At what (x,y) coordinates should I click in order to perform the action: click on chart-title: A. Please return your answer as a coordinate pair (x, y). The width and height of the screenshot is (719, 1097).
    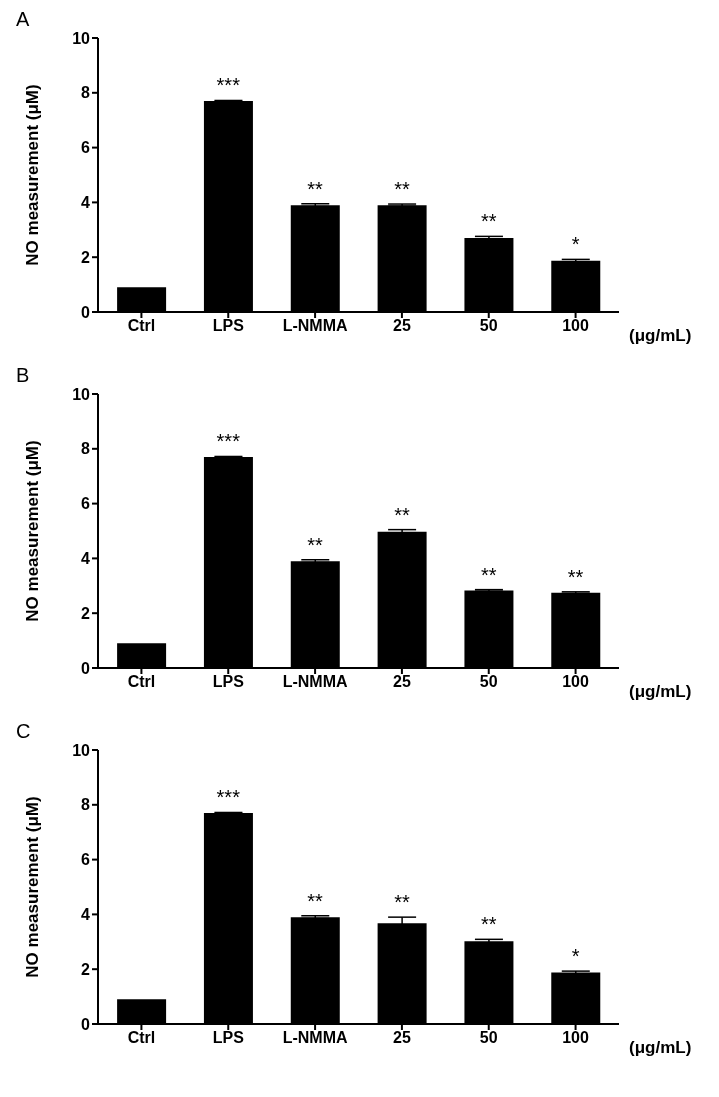
    Looking at the image, I should click on (23, 19).